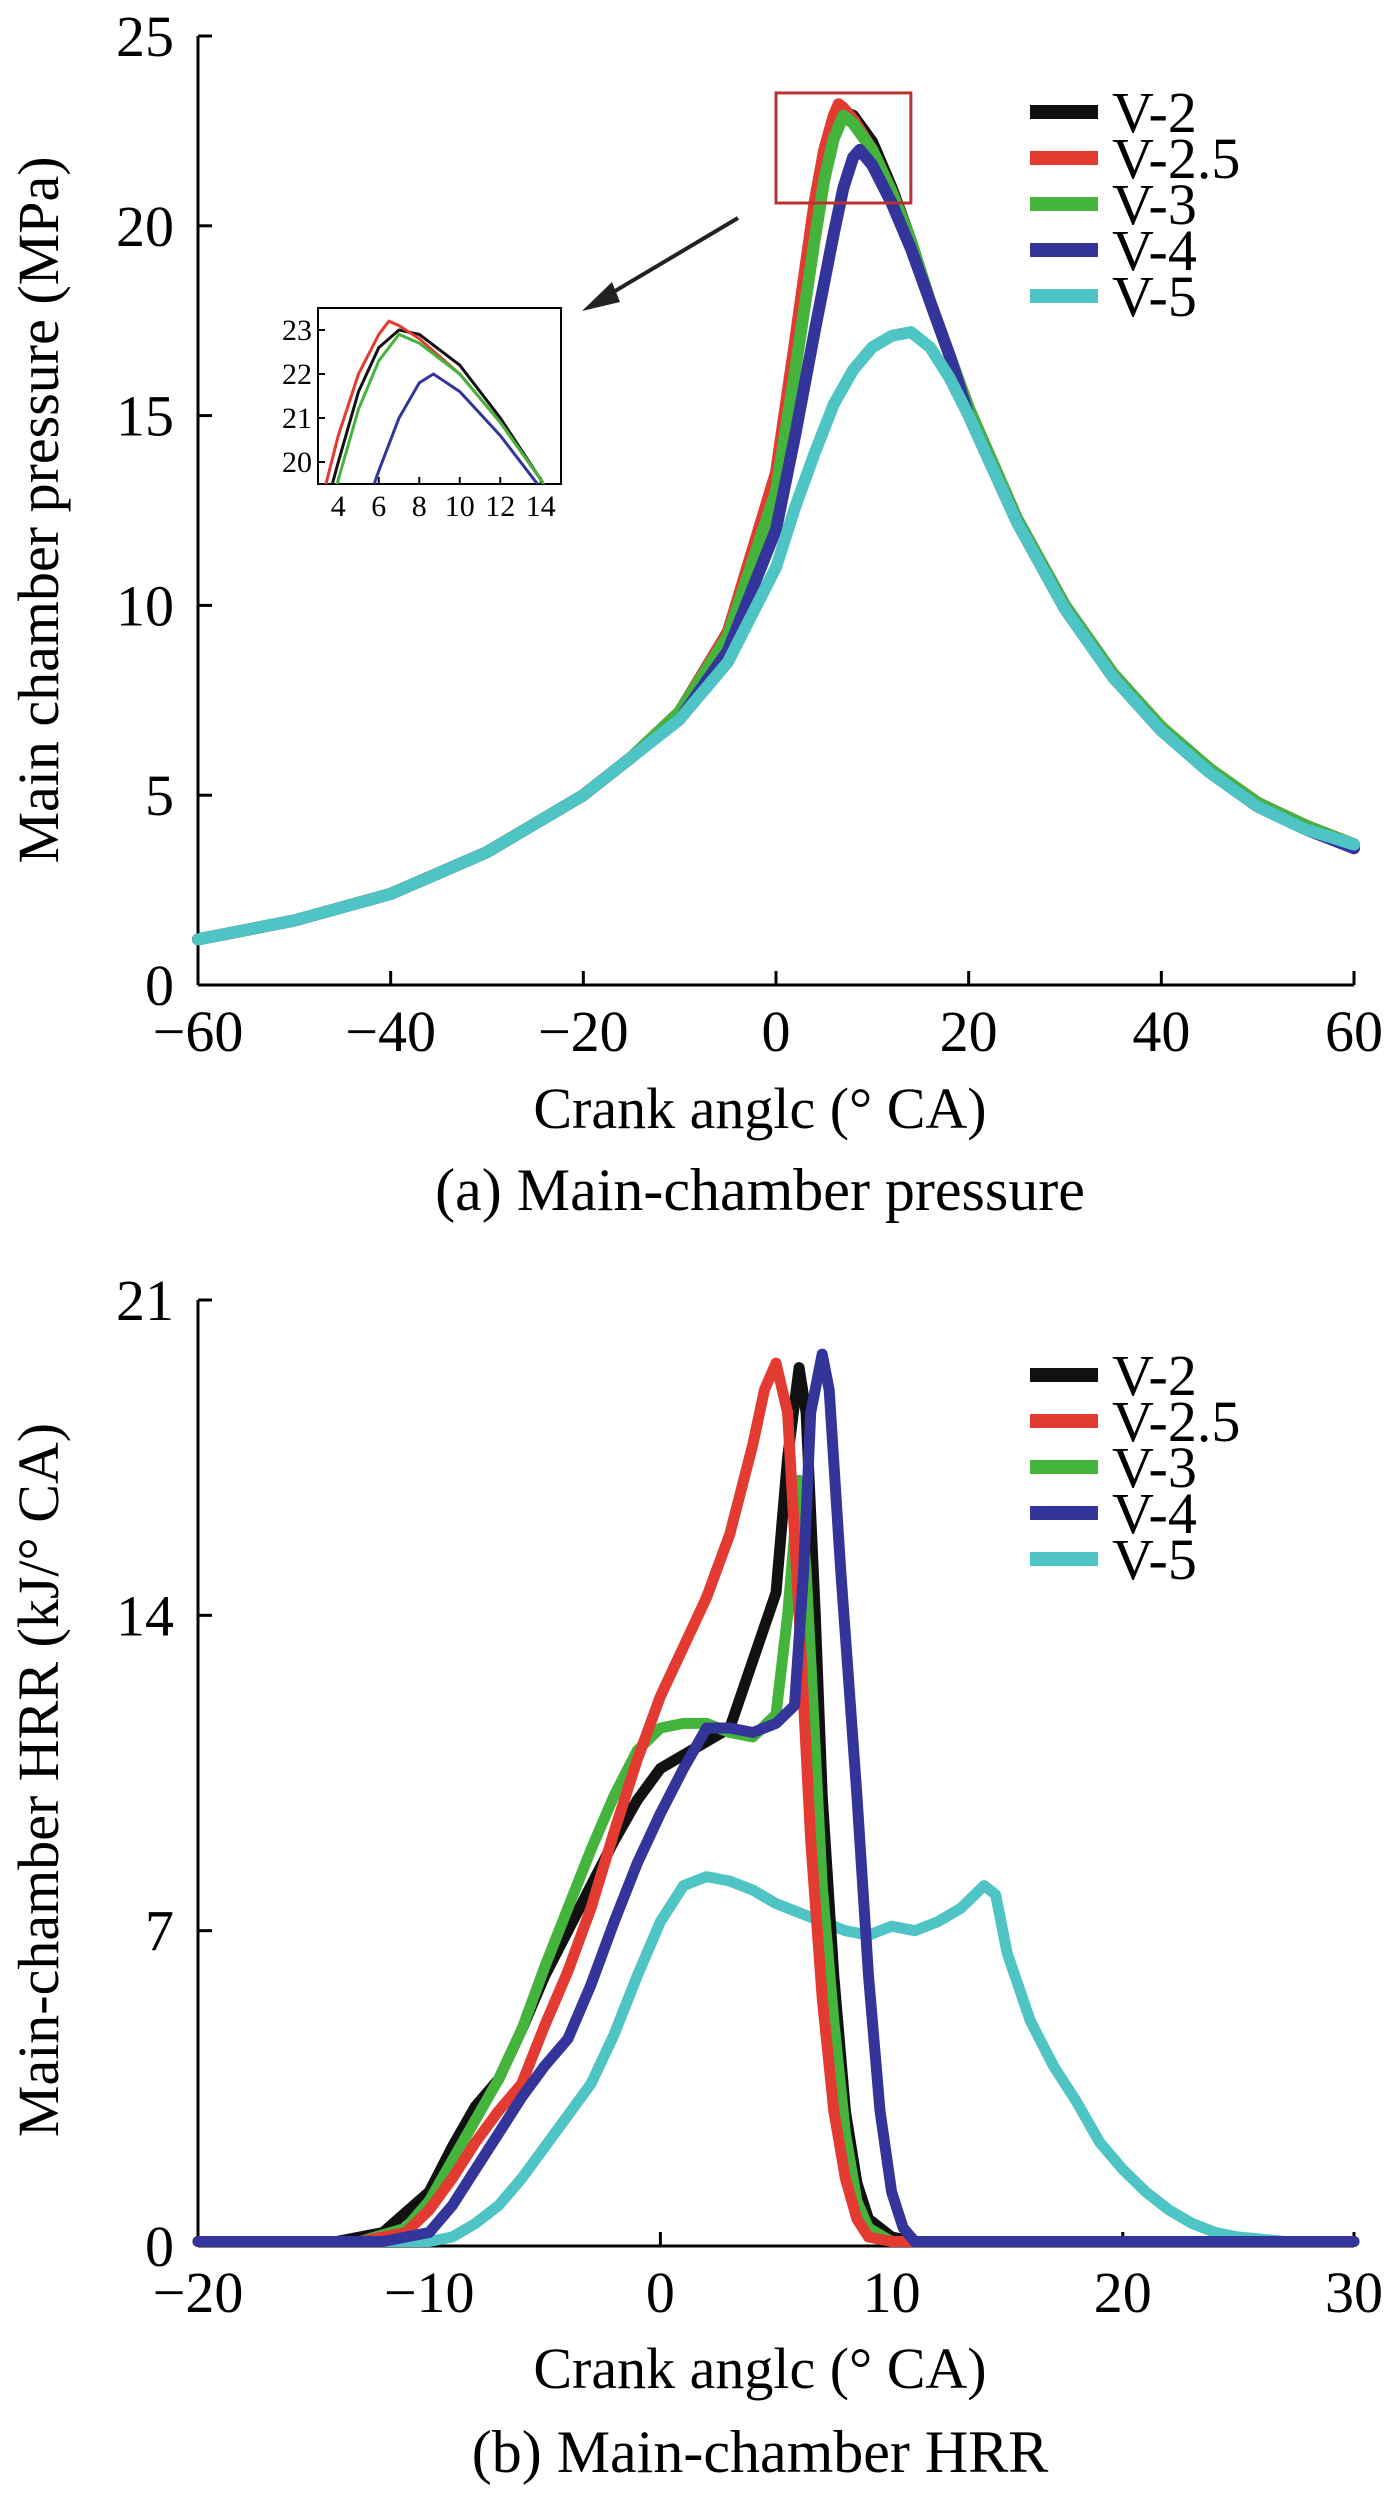  What do you see at coordinates (145, 1300) in the screenshot?
I see `y-tick-label: 21` at bounding box center [145, 1300].